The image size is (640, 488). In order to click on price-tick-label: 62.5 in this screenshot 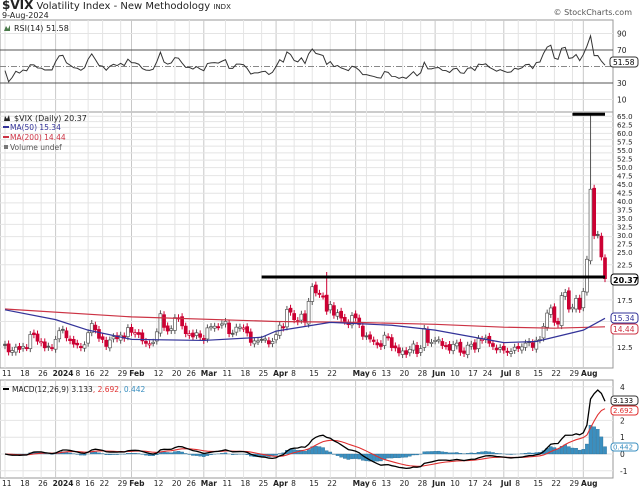, I will do `click(625, 126)`.